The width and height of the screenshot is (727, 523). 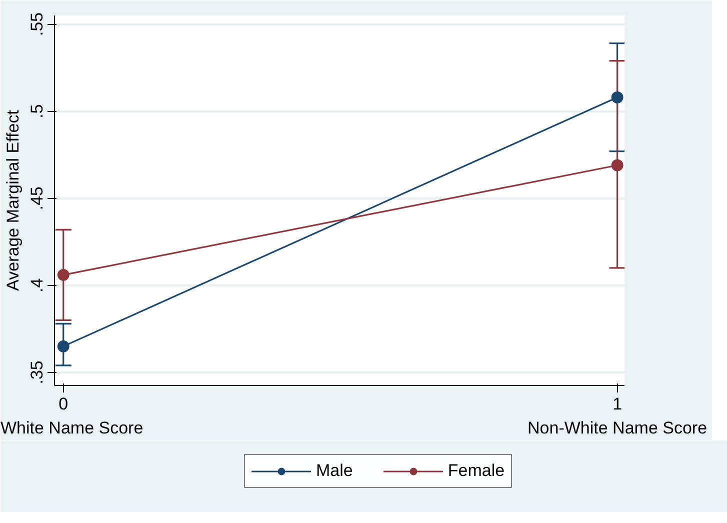 I want to click on x-tick-label: 1, so click(x=617, y=404).